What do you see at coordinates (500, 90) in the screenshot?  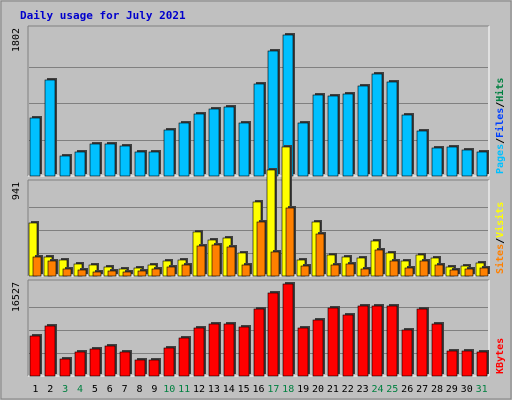 I see `side-legend-item: Hits` at bounding box center [500, 90].